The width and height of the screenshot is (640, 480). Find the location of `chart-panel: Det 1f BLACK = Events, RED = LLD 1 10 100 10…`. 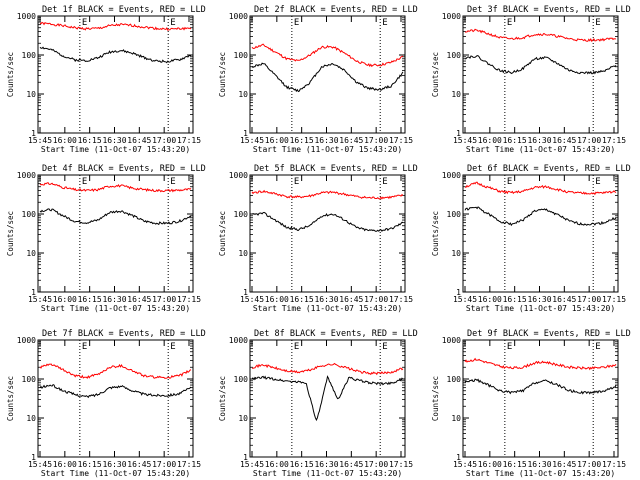

chart-panel: Det 1f BLACK = Events, RED = LLD 1 10 100 10… is located at coordinates (106, 79).